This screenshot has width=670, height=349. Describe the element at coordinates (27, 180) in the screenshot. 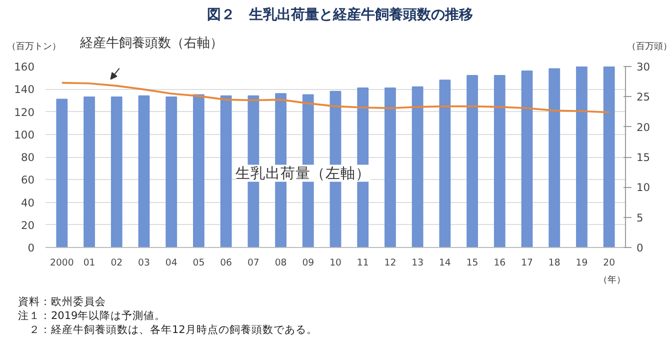

I see `y-tick-label: 60` at that location.